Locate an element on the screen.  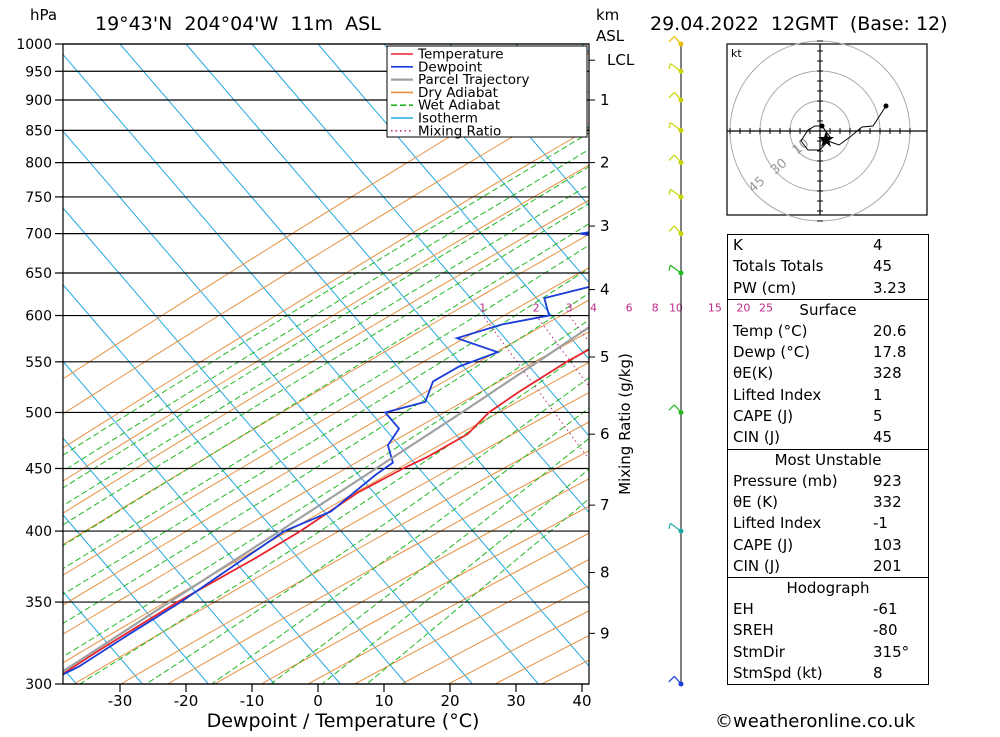
mixing-ratio-axis-title: Mixing Ratio (g/kg) is located at coordinates (625, 424).